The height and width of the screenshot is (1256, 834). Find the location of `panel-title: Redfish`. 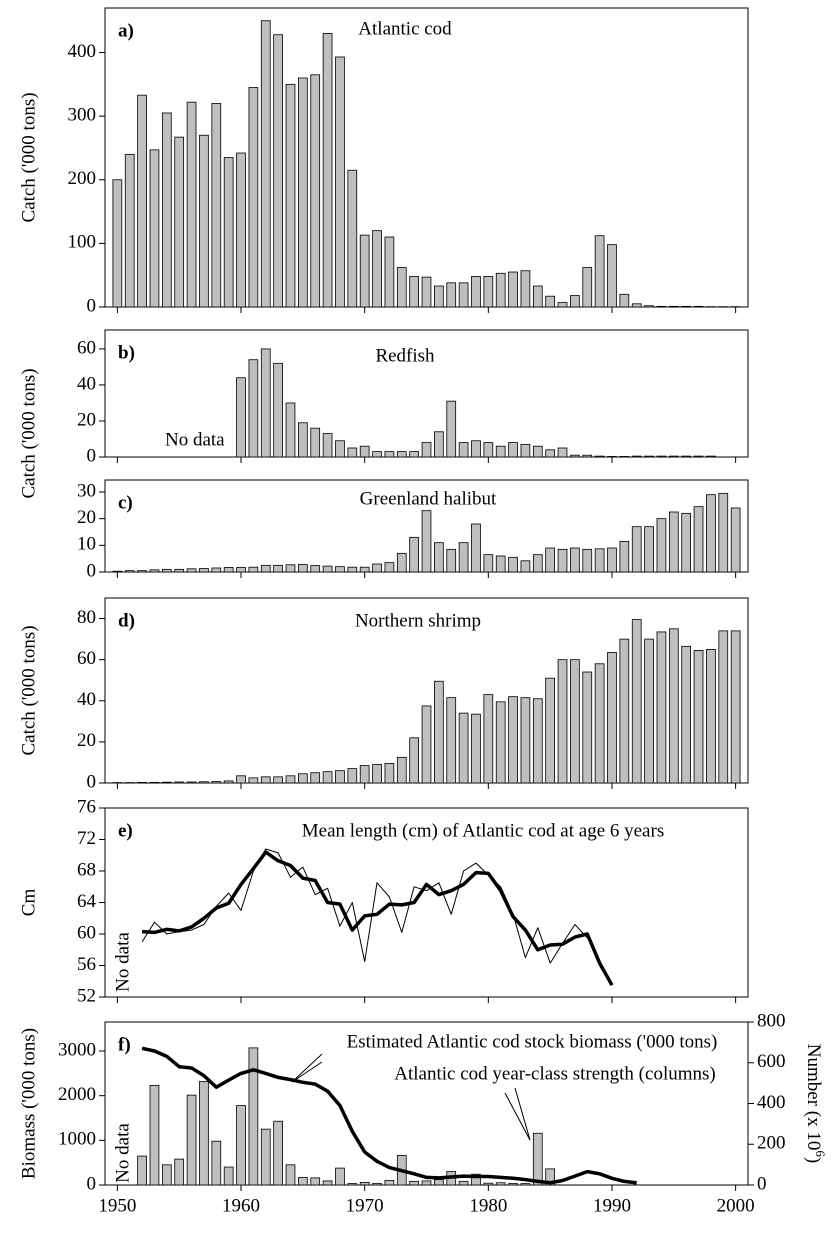

panel-title: Redfish is located at coordinates (405, 355).